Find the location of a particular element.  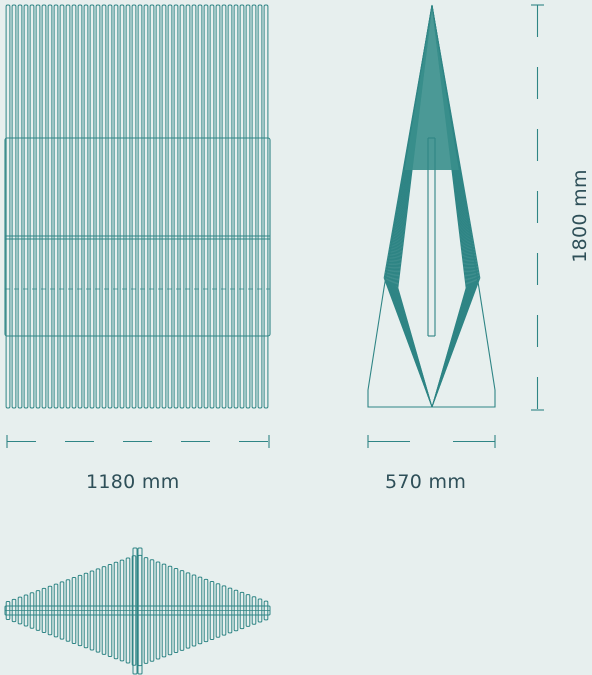

side-view-legs is located at coordinates (431, 206).